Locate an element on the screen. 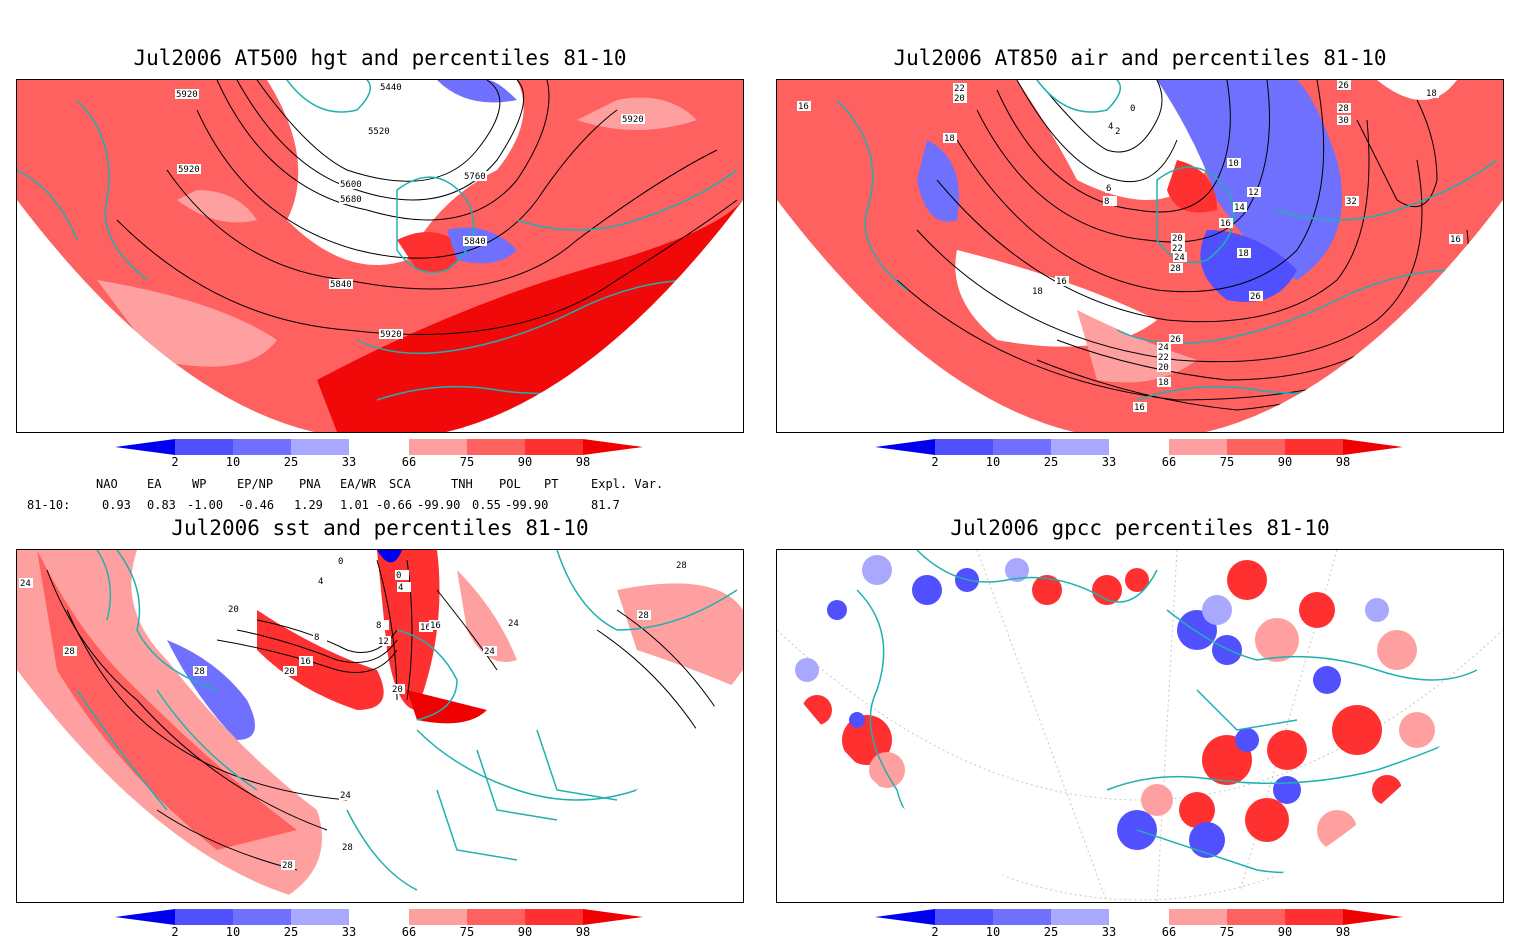 The image size is (1520, 940). index-value: 0.83 is located at coordinates (161, 505).